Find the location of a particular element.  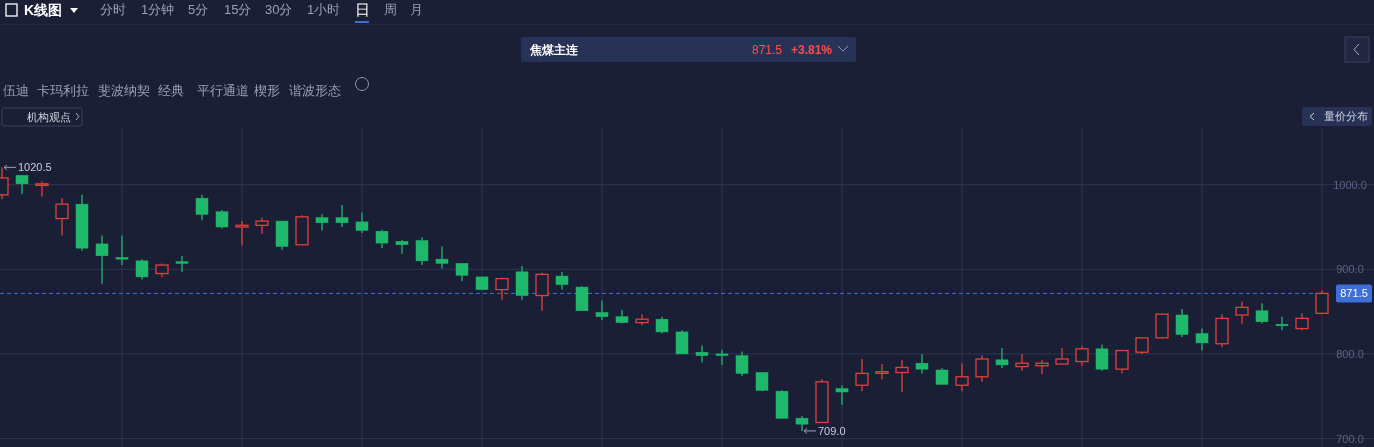

text: 斐波纳契 is located at coordinates (124, 90).